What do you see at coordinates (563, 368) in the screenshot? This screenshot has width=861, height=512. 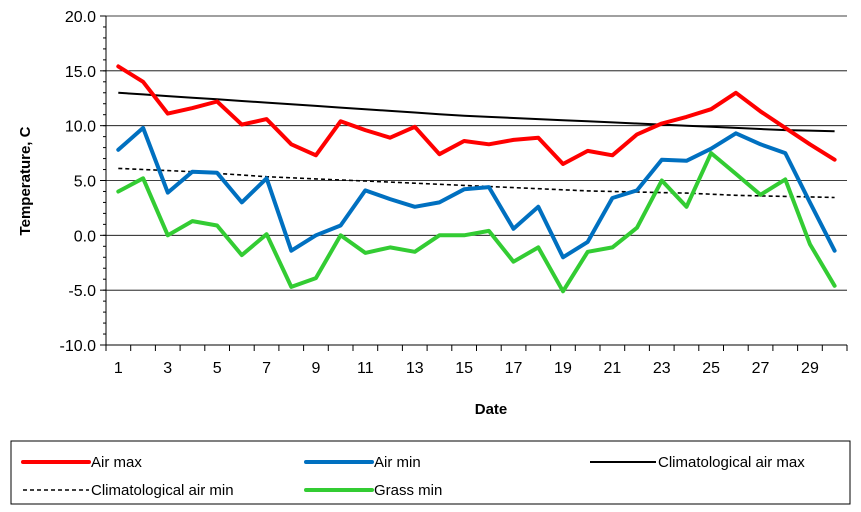 I see `x-tick-label: 19` at bounding box center [563, 368].